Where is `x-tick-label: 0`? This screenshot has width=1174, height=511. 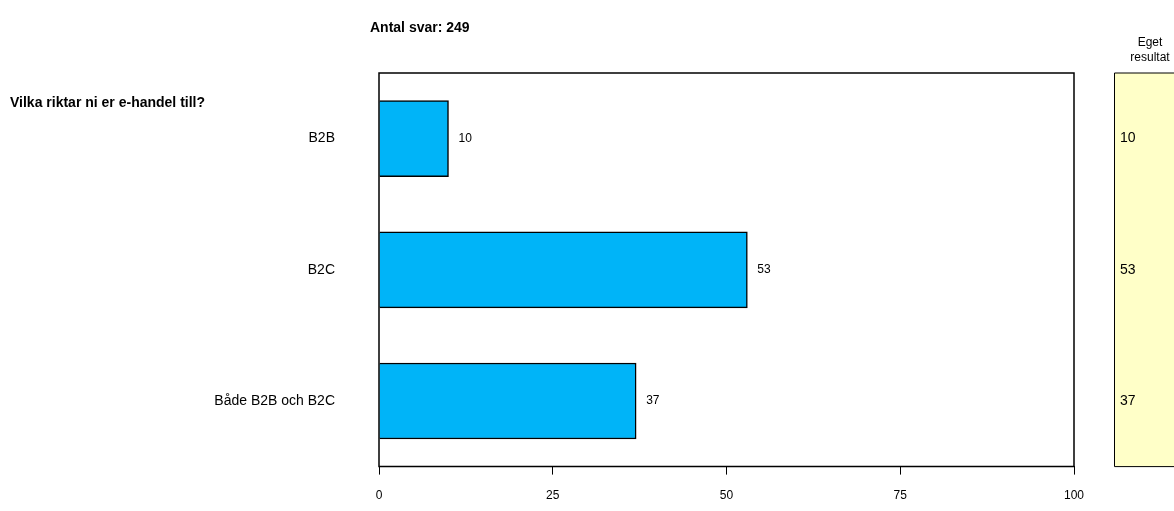 x-tick-label: 0 is located at coordinates (379, 495).